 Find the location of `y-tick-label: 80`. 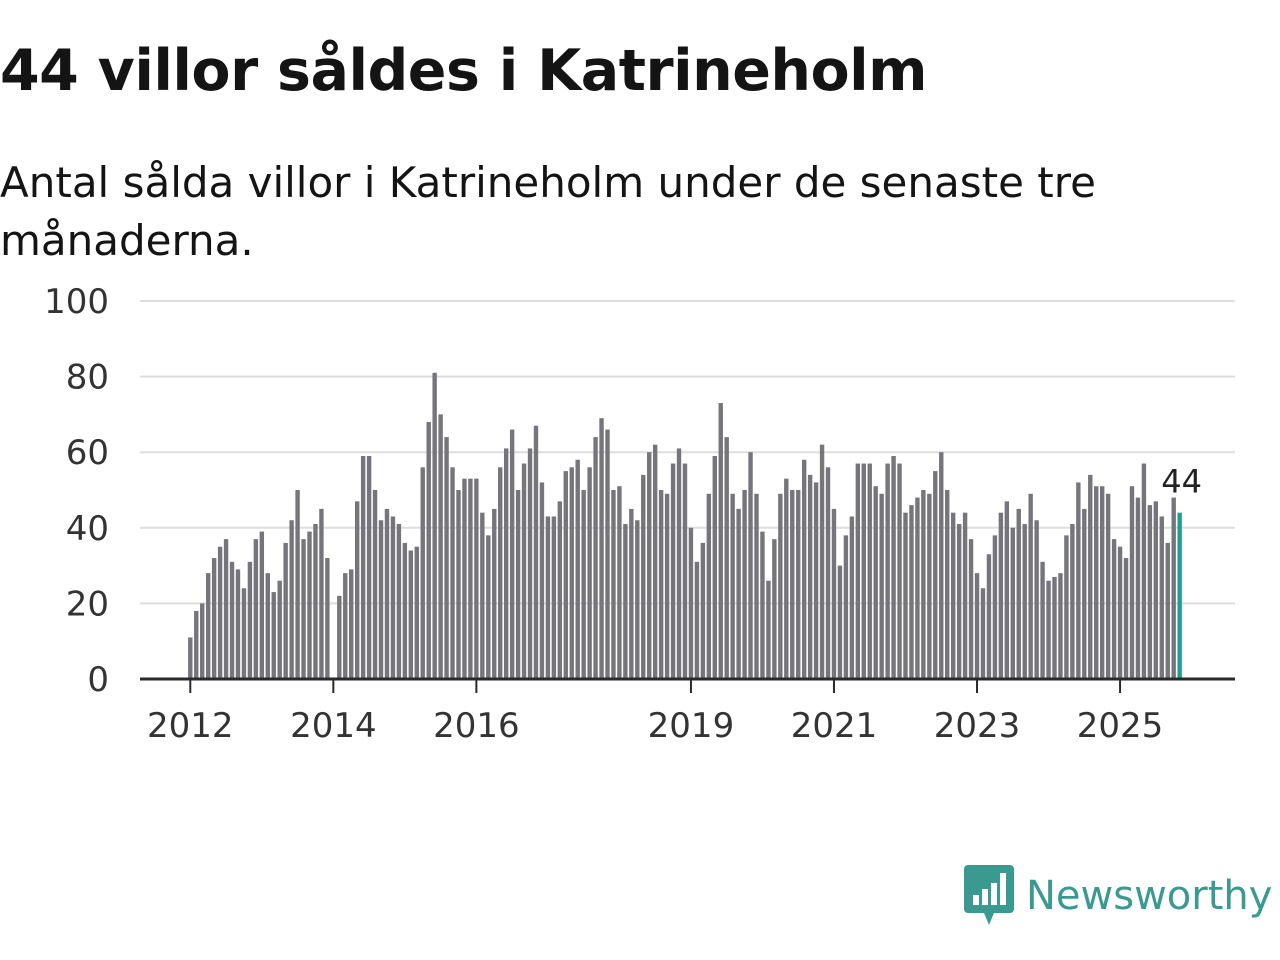

y-tick-label: 80 is located at coordinates (87, 378).